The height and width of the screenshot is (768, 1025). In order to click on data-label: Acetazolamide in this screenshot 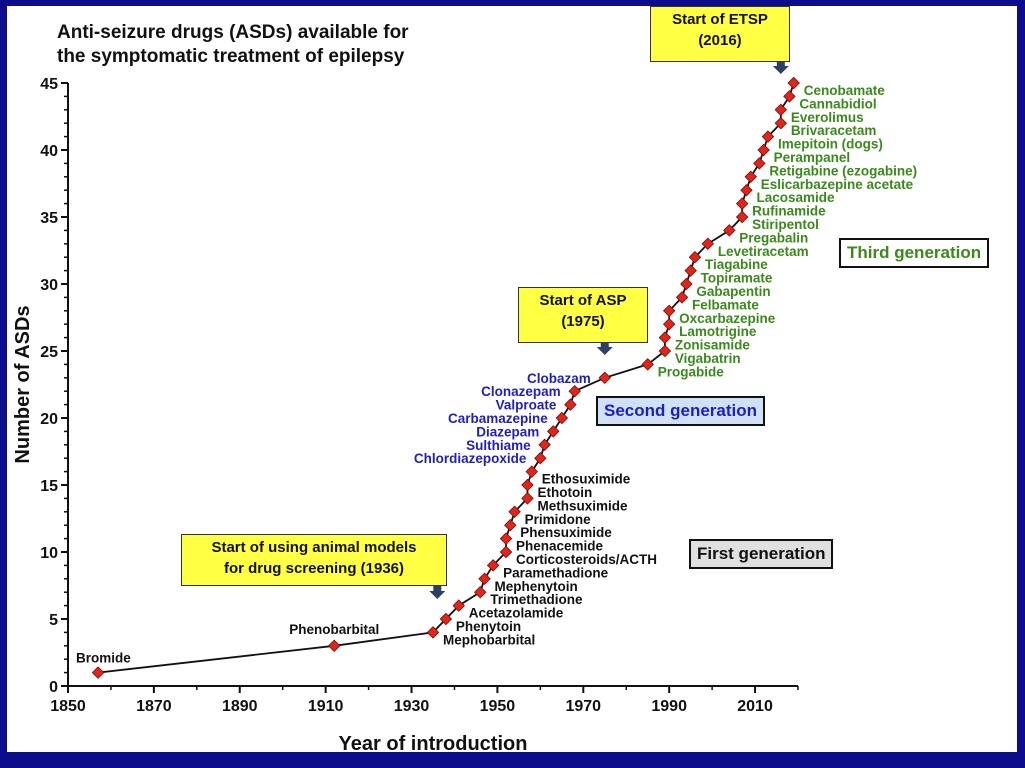, I will do `click(516, 613)`.